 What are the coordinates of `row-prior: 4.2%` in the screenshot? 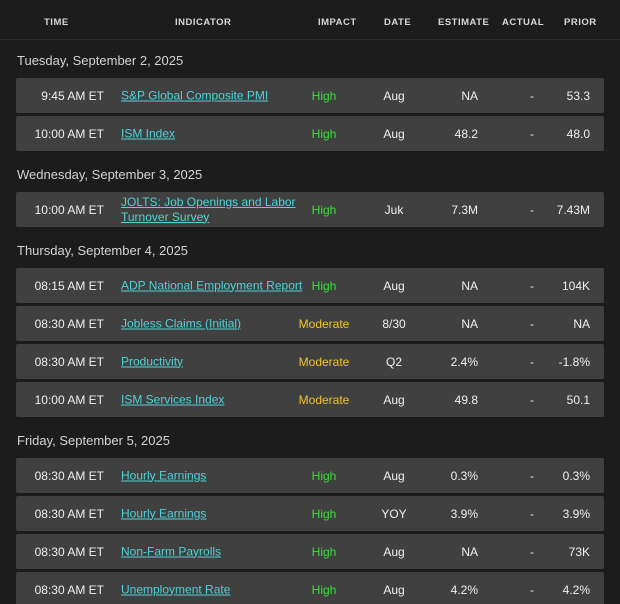 It's located at (576, 589).